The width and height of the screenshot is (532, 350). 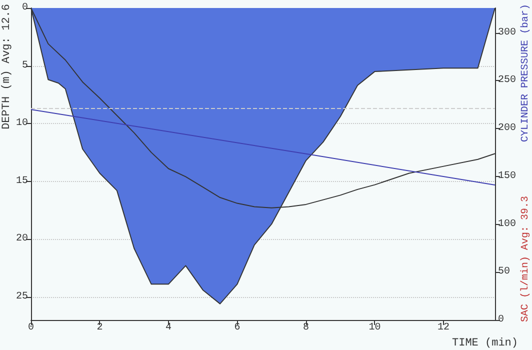 What do you see at coordinates (99, 328) in the screenshot?
I see `x-tick-label: 2` at bounding box center [99, 328].